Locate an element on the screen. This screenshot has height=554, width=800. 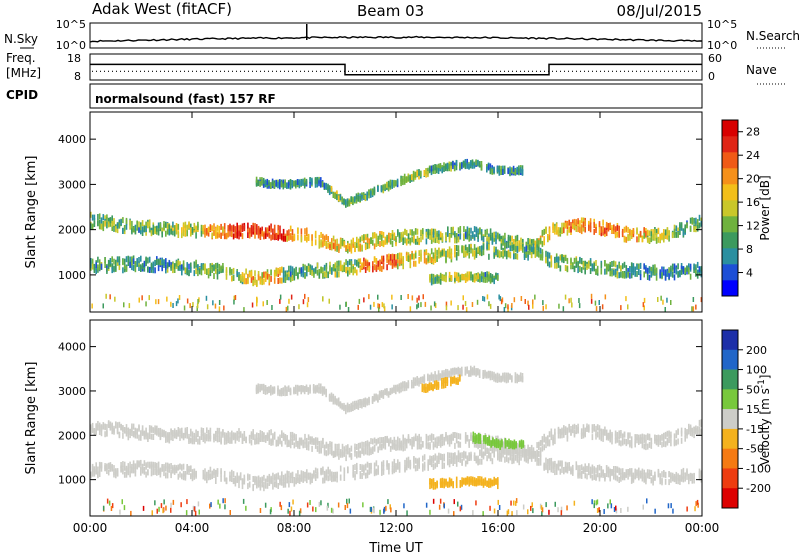
patch-cell is located at coordinates (430, 481).